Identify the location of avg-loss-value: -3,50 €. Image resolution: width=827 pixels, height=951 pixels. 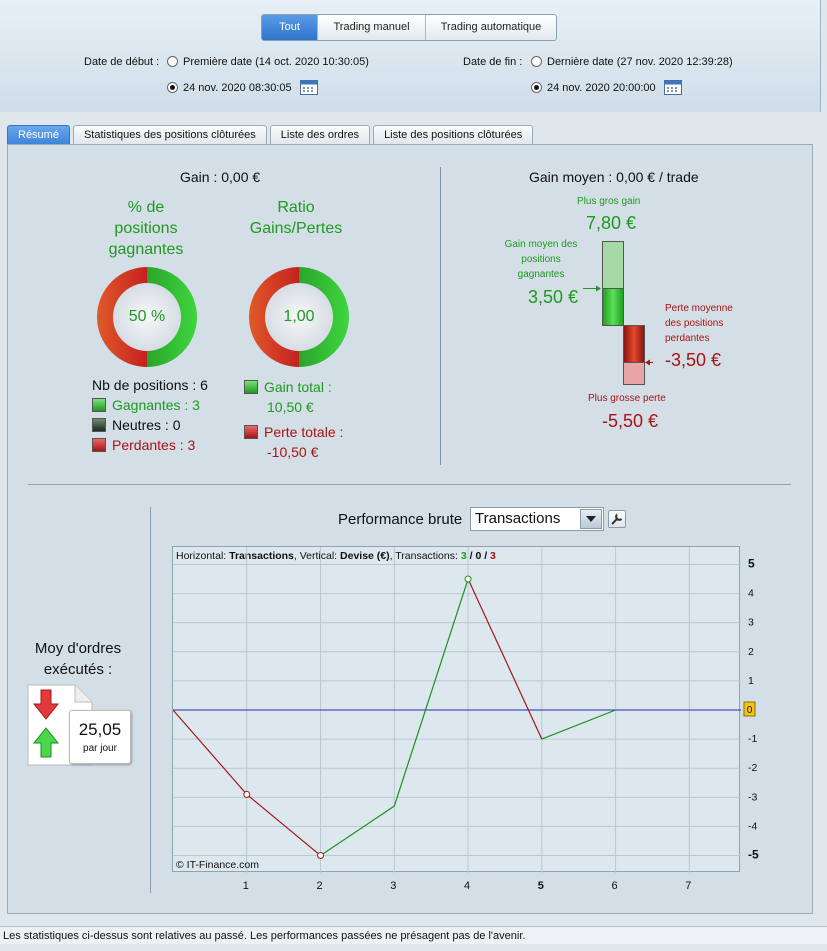
(693, 360).